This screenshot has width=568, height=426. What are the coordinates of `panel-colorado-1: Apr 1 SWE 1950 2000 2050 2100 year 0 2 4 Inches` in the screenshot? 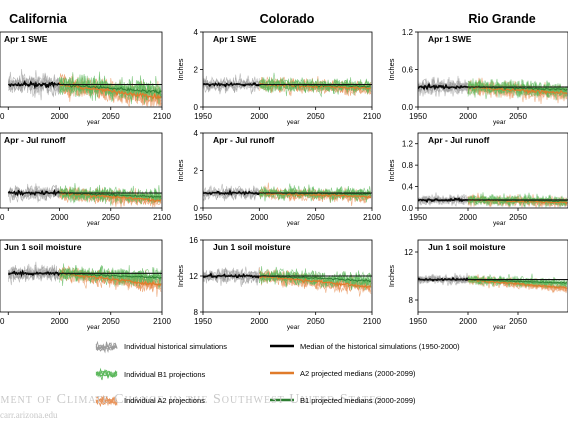 It's located at (278, 77).